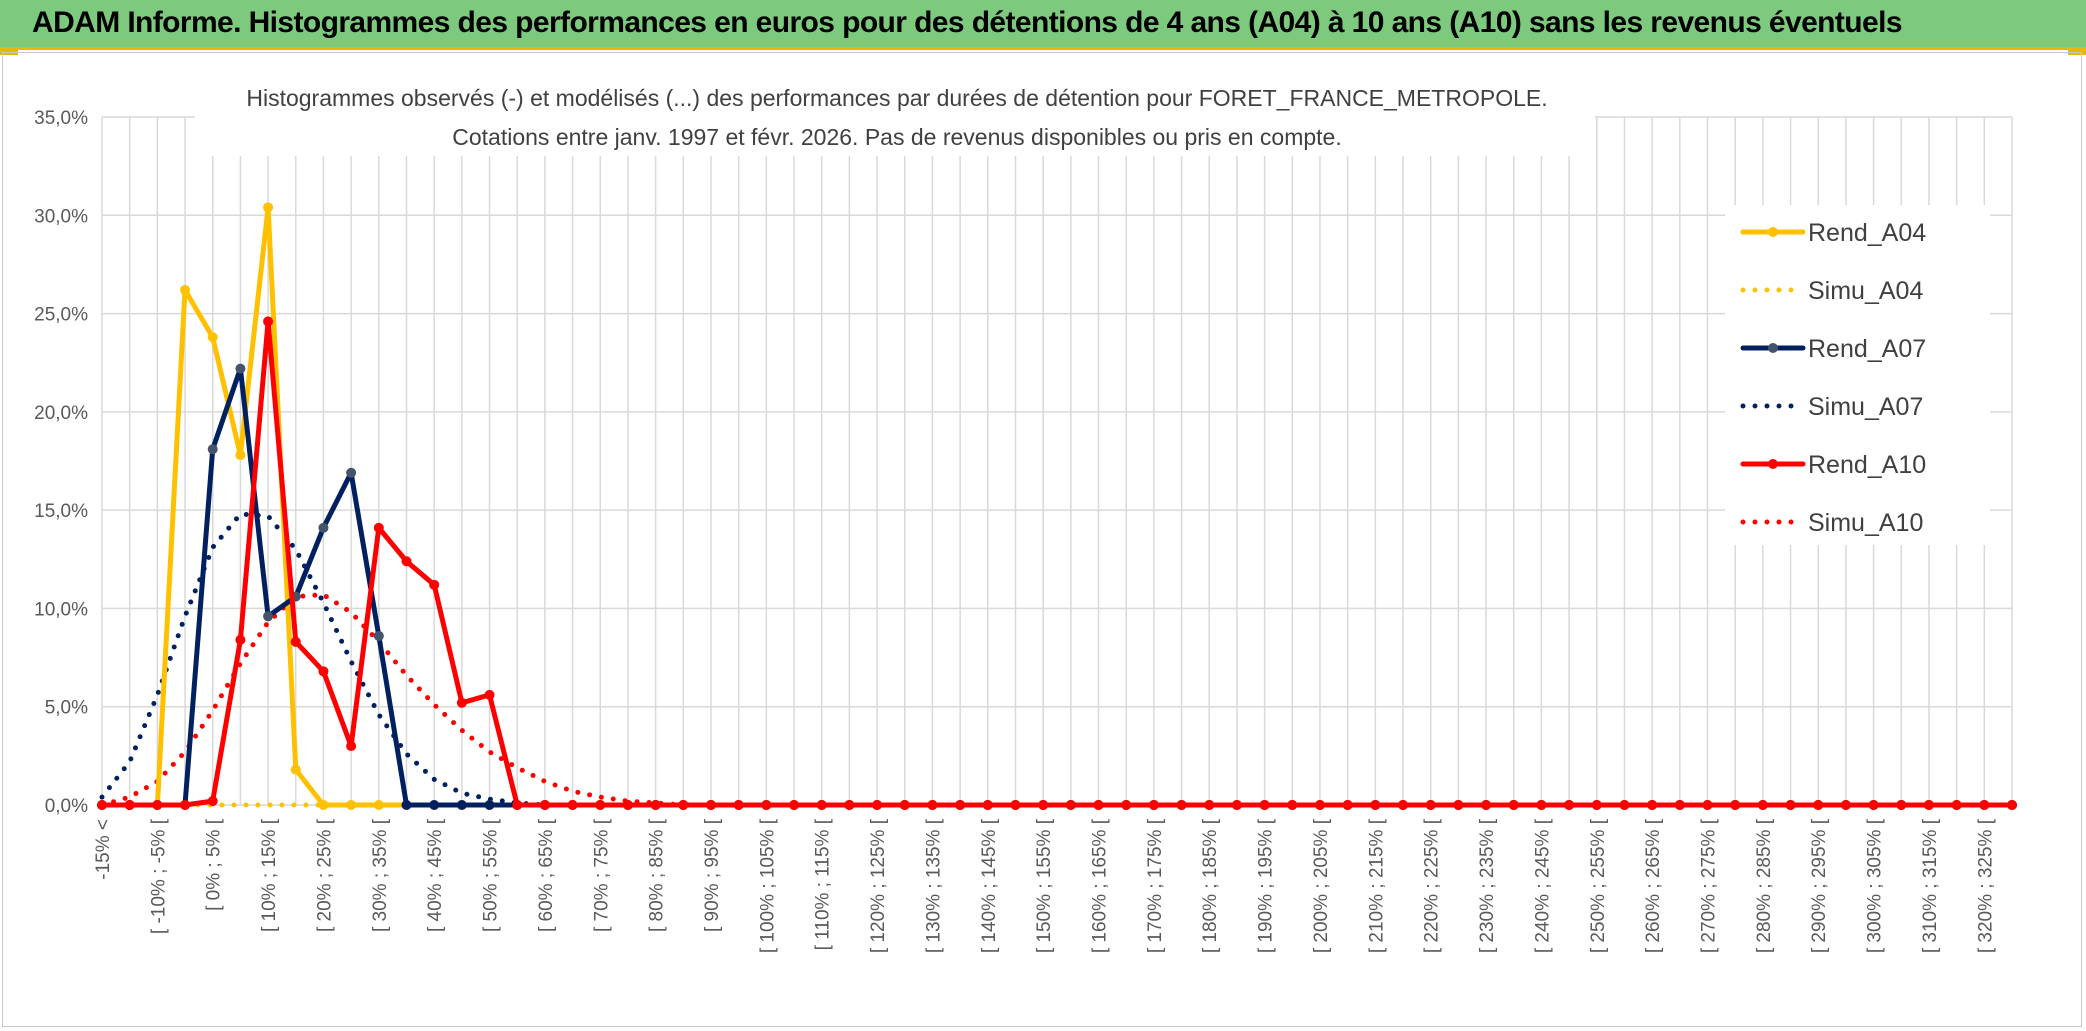 The height and width of the screenshot is (1031, 2086). What do you see at coordinates (1930, 885) in the screenshot?
I see `x-tick-label: [ 310% ; 315% [` at bounding box center [1930, 885].